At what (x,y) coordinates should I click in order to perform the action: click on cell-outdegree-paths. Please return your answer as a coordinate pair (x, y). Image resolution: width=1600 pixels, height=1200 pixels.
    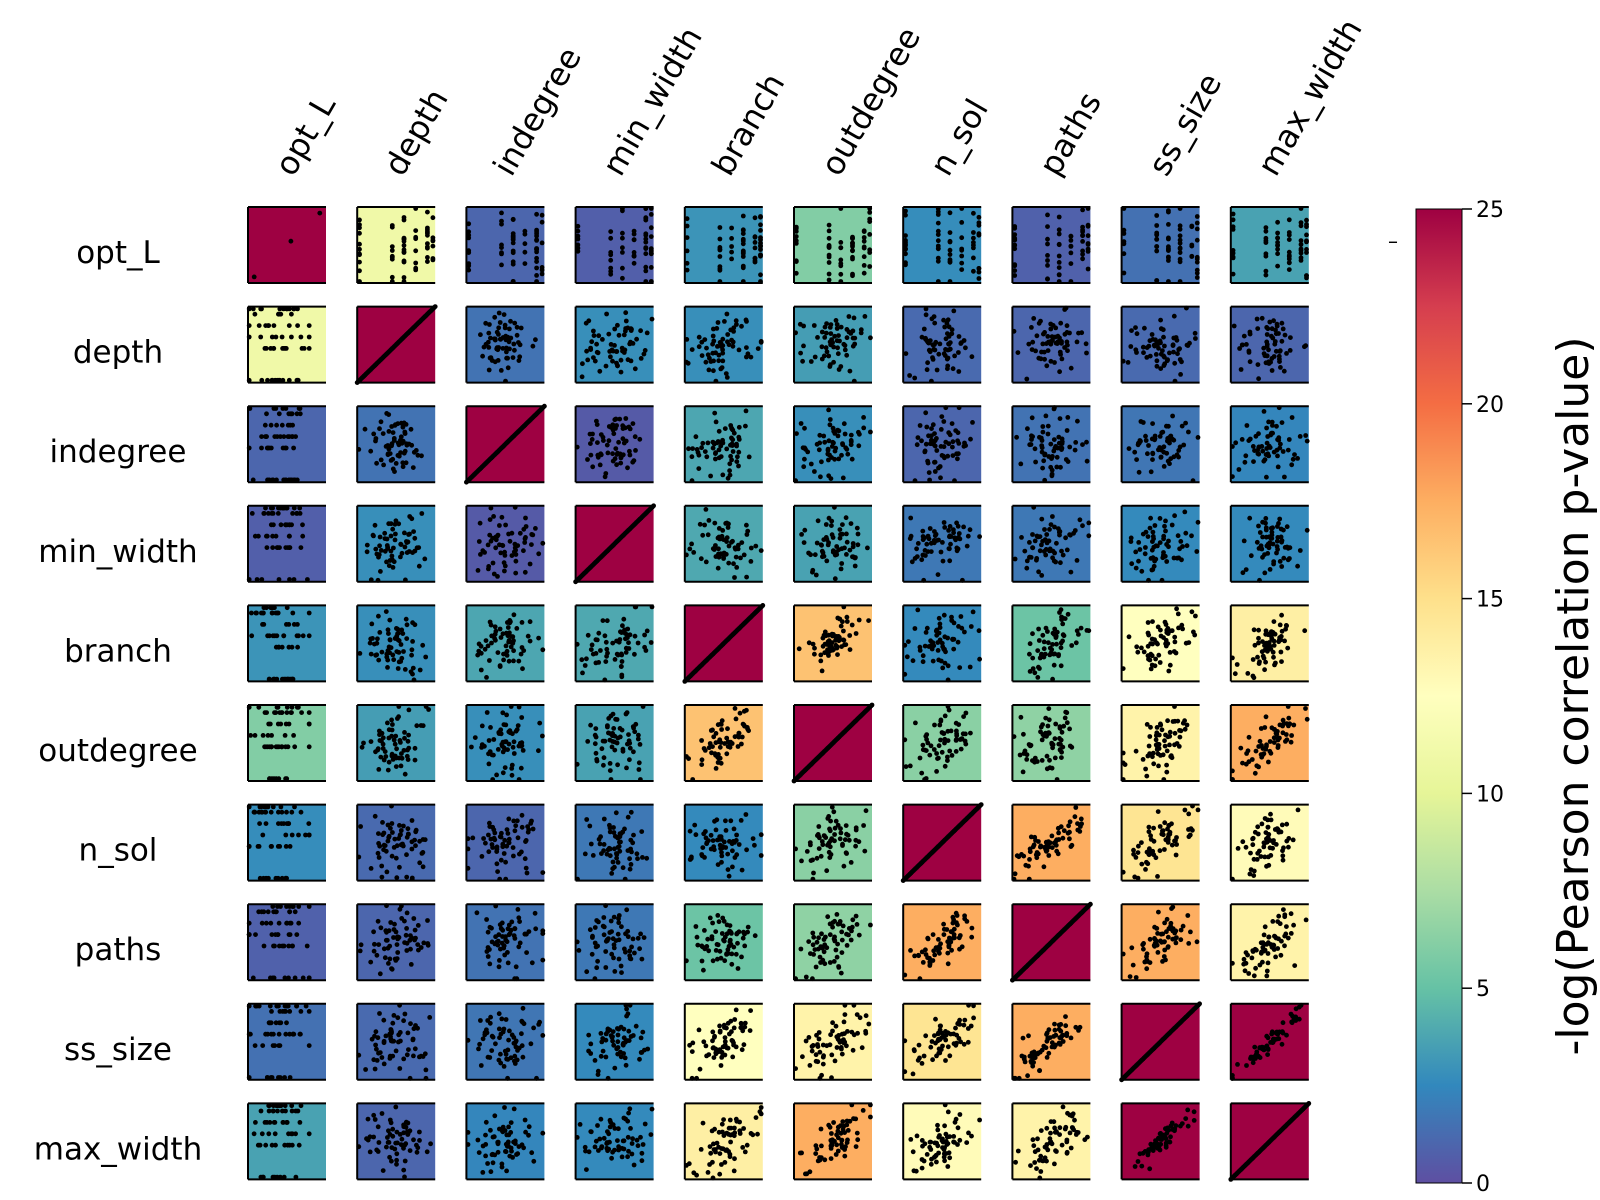
    Looking at the image, I should click on (1051, 743).